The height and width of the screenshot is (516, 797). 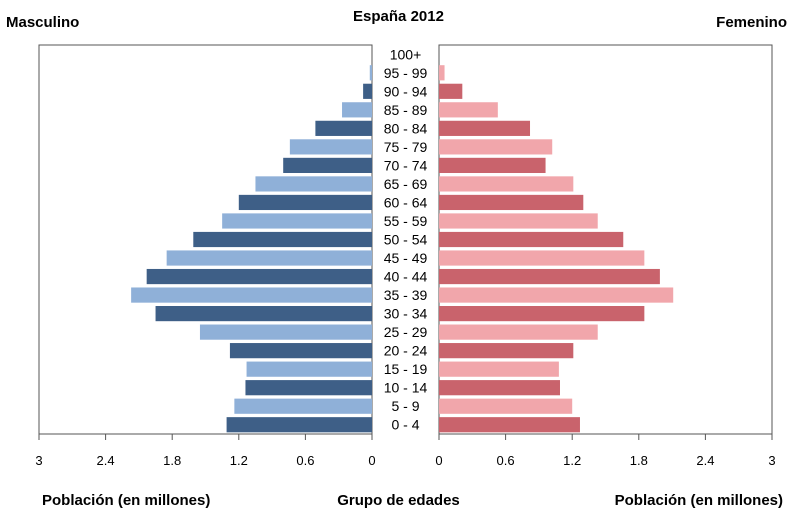 I want to click on right-x-axis-label: Población (en millones), so click(x=698, y=500).